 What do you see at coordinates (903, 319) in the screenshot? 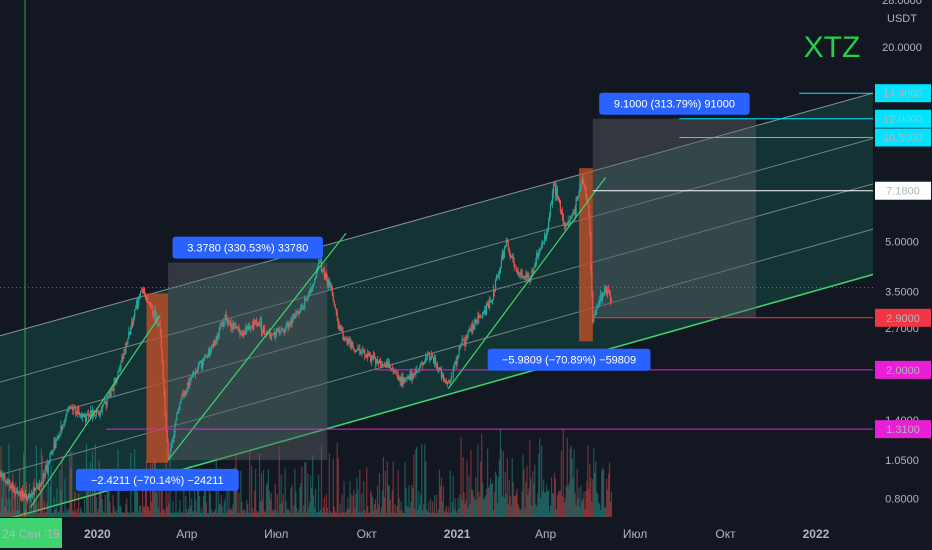
I see `price-marker-label: 2.9000` at bounding box center [903, 319].